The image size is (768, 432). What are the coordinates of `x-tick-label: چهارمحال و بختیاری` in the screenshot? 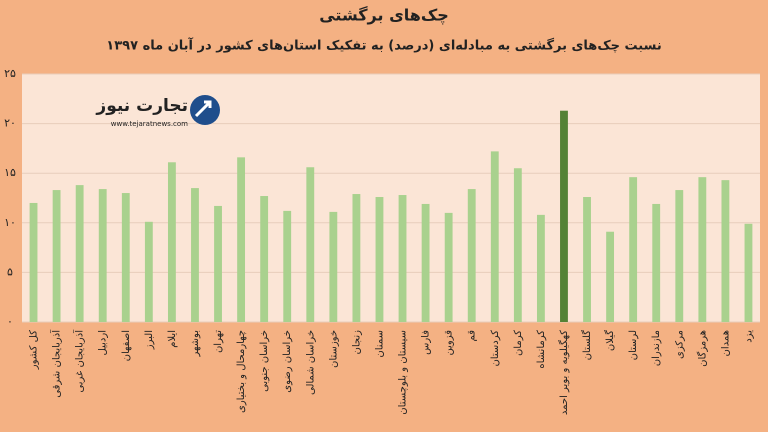 It's located at (241, 371).